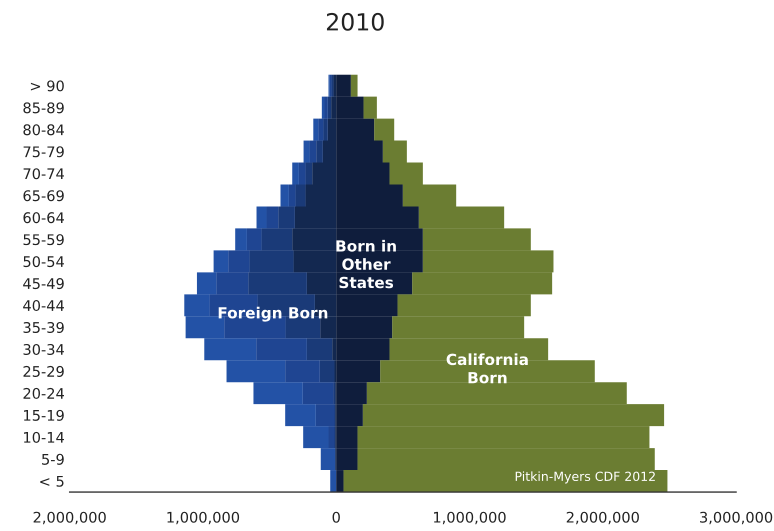  I want to click on y-tick-label: 45-49, so click(43, 284).